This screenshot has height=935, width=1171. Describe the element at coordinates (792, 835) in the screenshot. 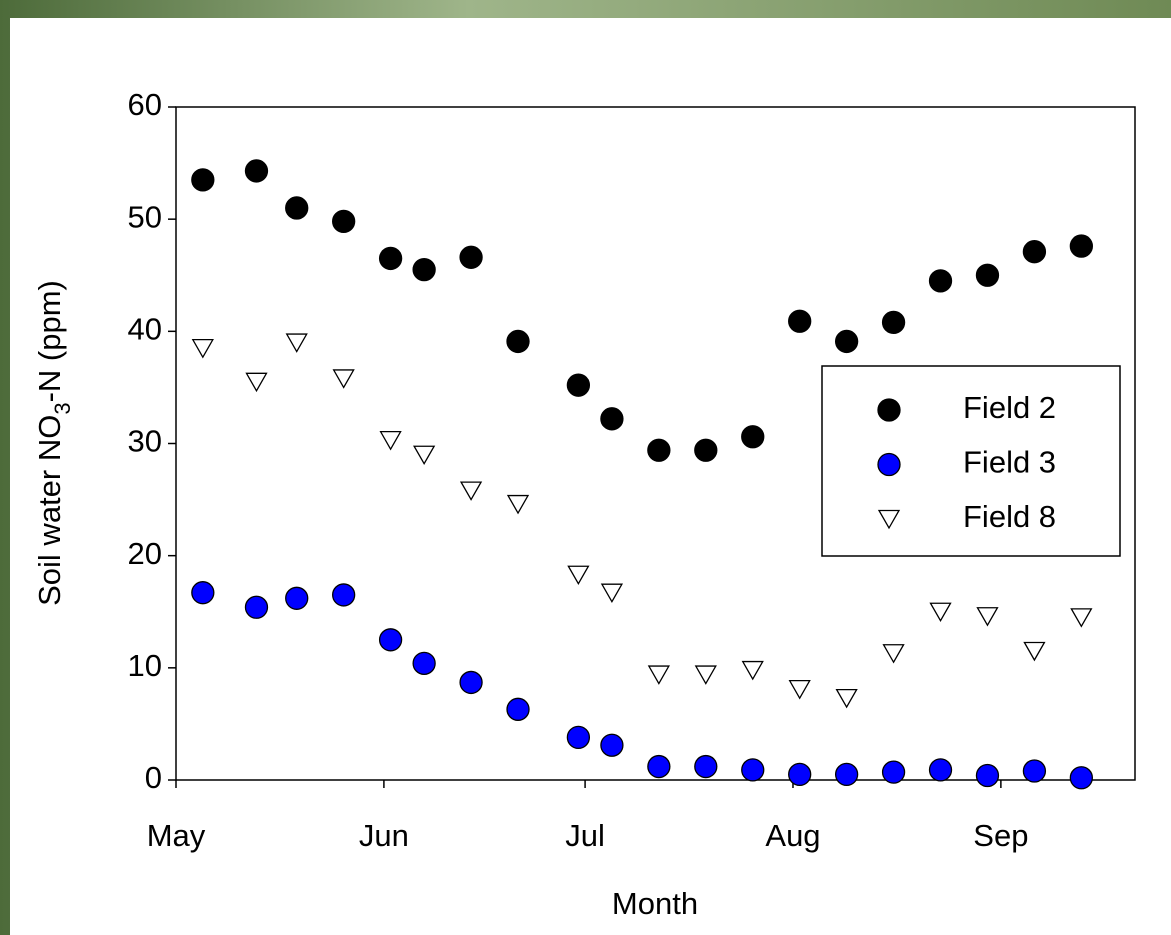

I see `x-tick-label: Aug` at that location.